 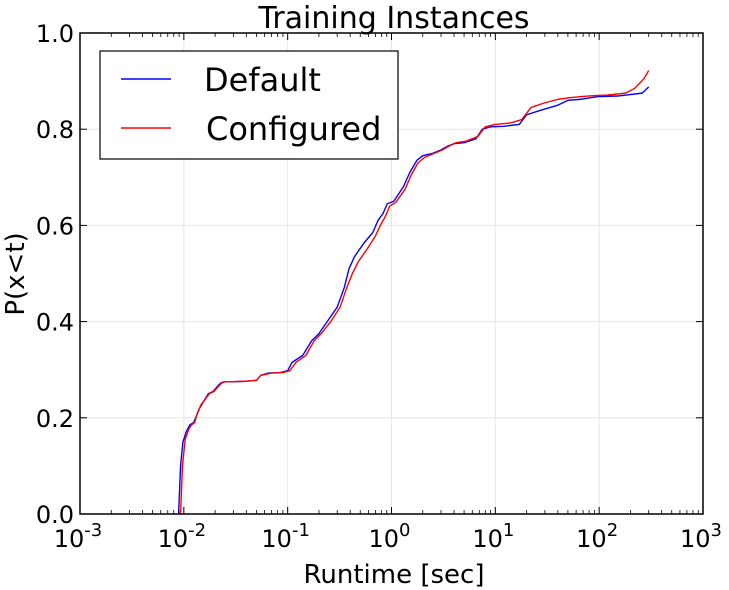 What do you see at coordinates (508, 530) in the screenshot?
I see `x-tick-exponent: 1` at bounding box center [508, 530].